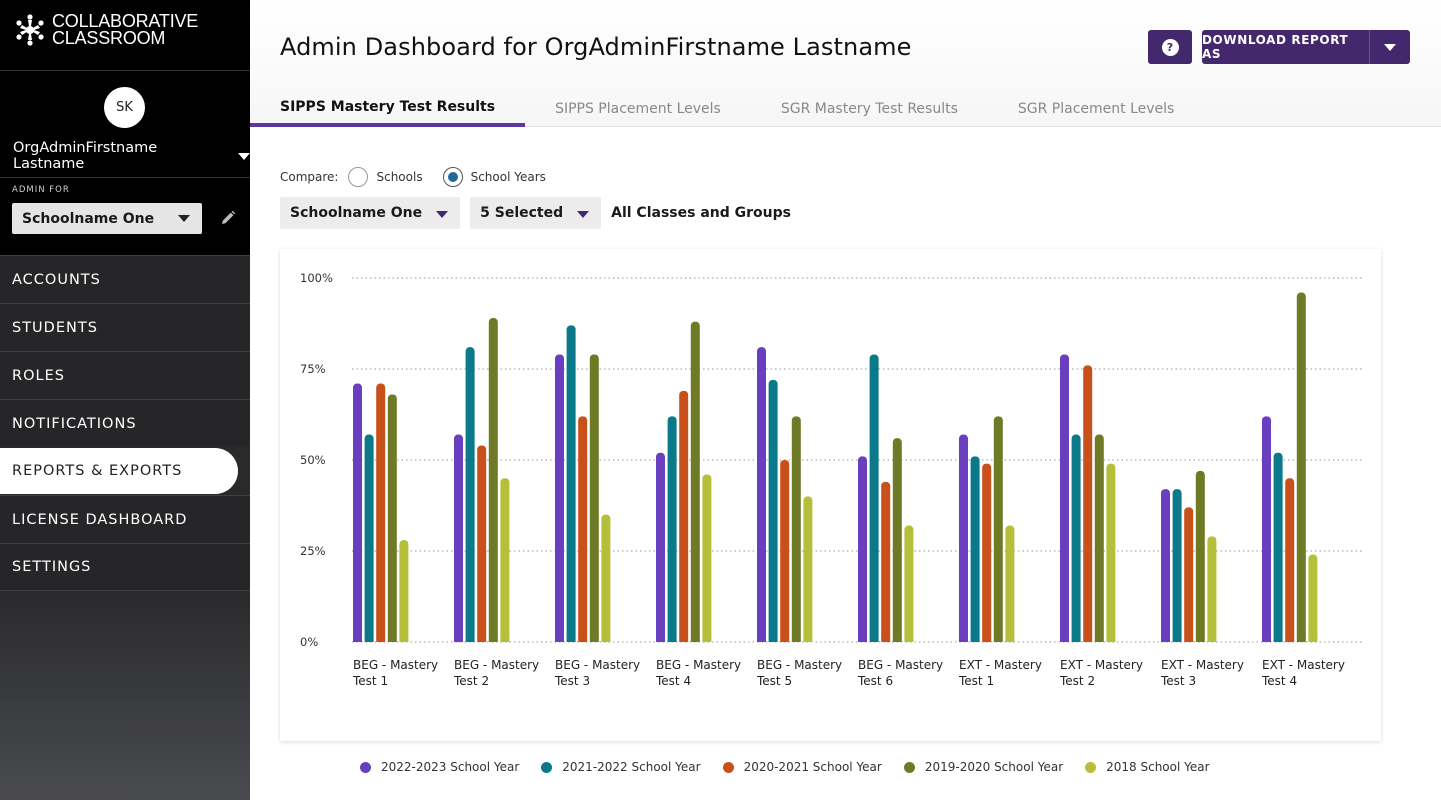  Describe the element at coordinates (1390, 47) in the screenshot. I see `download-options-toggle` at that location.